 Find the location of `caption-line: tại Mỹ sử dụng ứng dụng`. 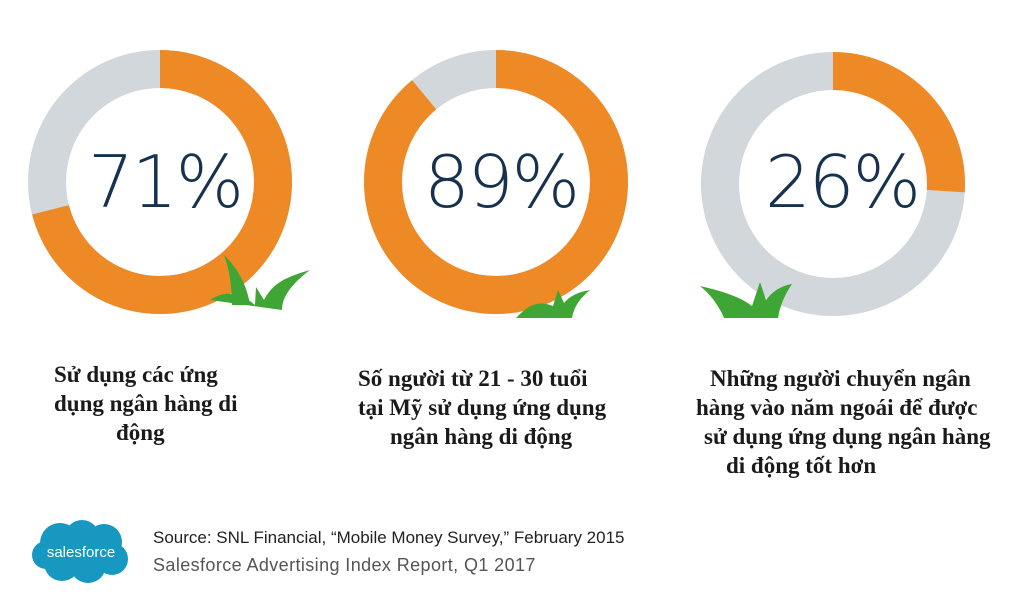

caption-line: tại Mỹ sử dụng ứng dụng is located at coordinates (482, 407).